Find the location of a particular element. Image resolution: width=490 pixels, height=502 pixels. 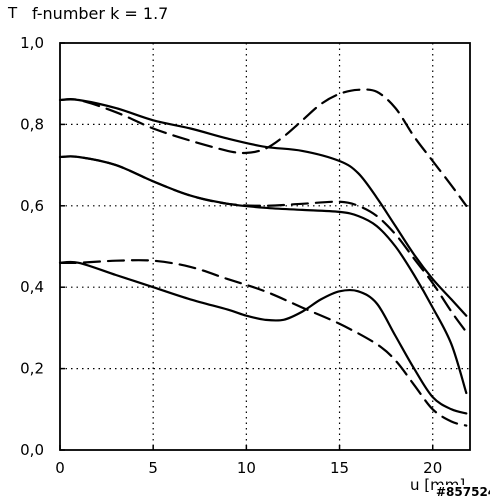

y-tick-label: 0,8 is located at coordinates (32, 124).